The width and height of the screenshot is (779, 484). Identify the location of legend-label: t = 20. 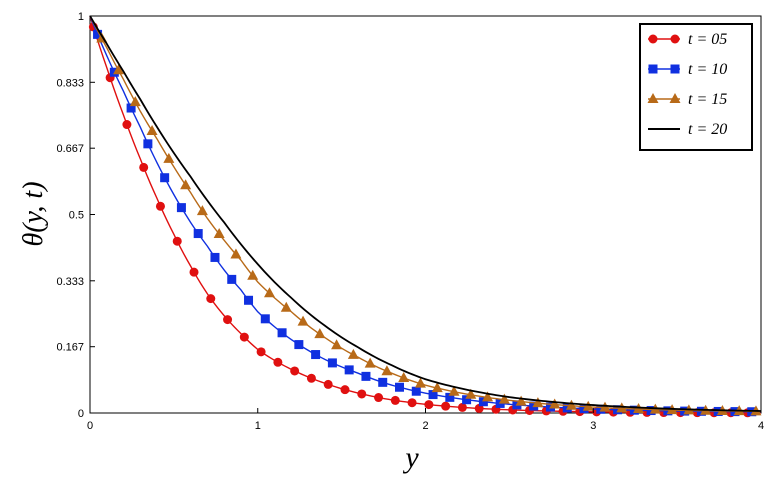
(707, 129).